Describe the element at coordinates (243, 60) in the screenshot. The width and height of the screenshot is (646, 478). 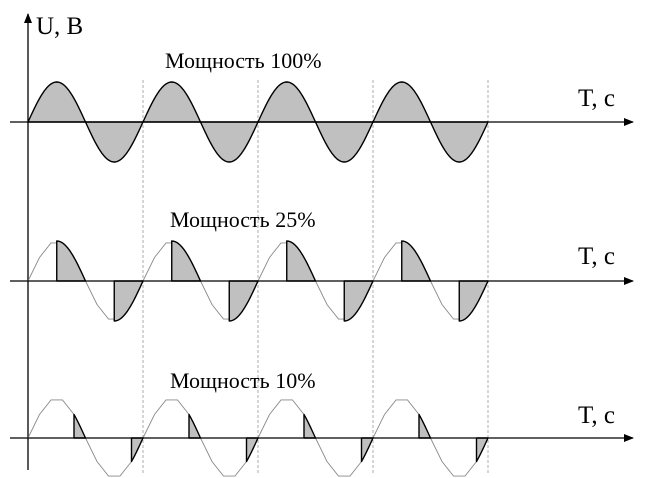
I see `panel-title: Мощность 100%` at that location.